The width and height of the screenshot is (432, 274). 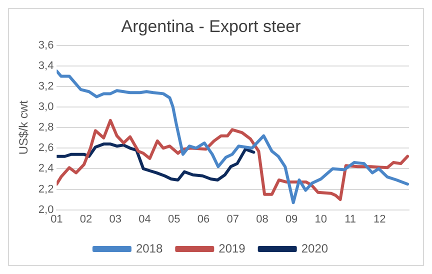 What do you see at coordinates (232, 219) in the screenshot?
I see `x-tick-label: 07` at bounding box center [232, 219].